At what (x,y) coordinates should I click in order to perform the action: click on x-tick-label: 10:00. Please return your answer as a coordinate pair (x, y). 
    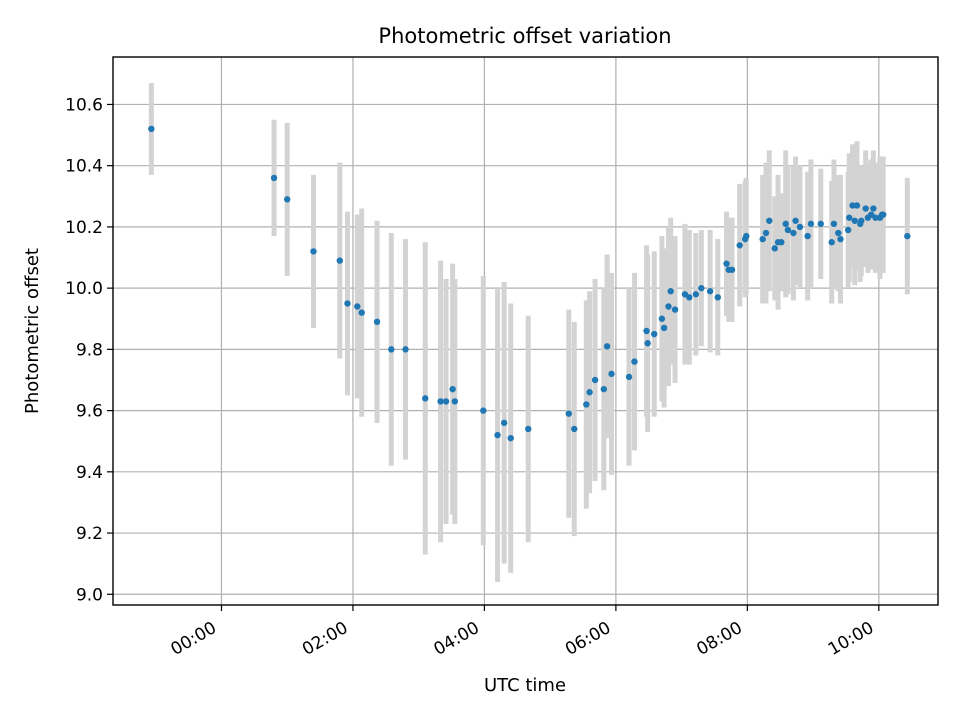
    Looking at the image, I should click on (851, 639).